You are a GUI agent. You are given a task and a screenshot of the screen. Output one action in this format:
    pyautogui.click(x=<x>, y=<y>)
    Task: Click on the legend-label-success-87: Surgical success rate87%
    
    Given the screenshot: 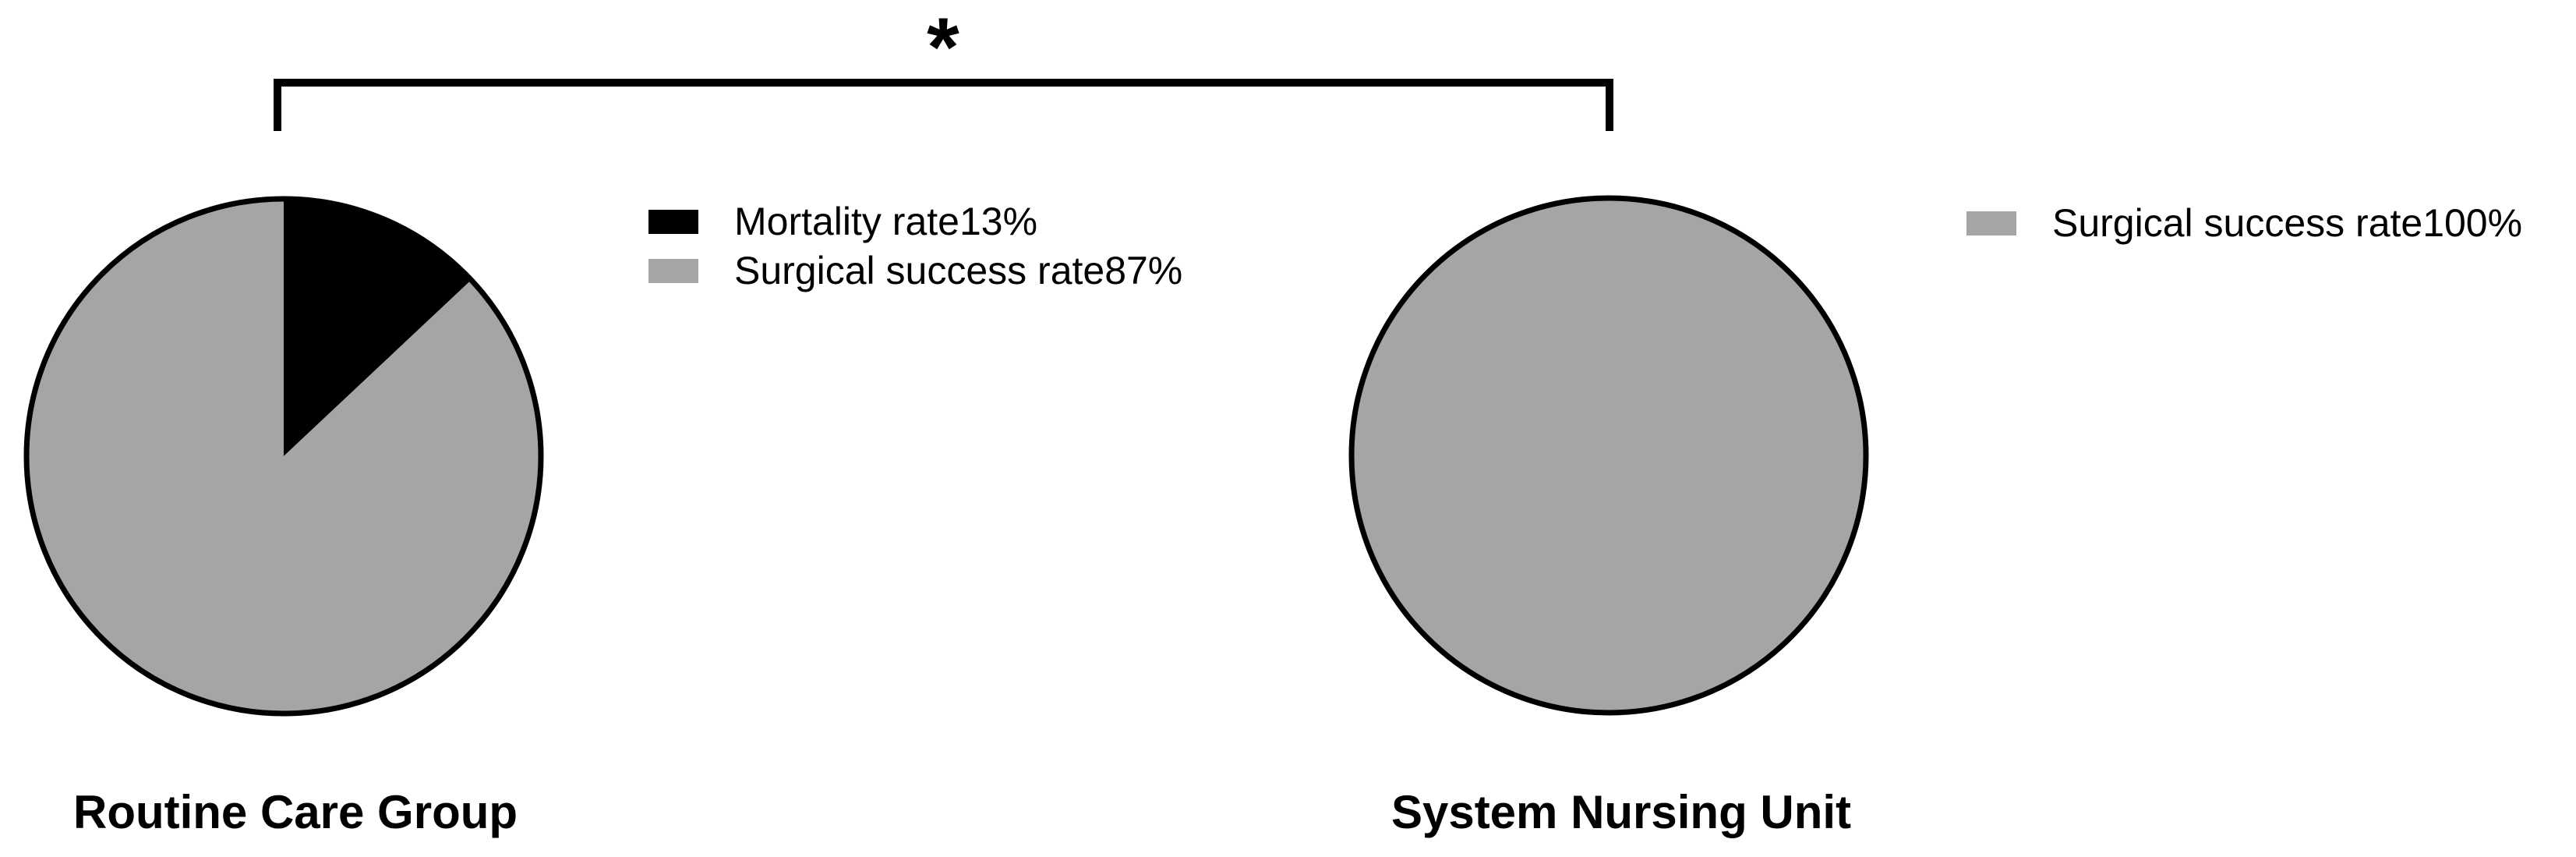 What is the action you would take?
    pyautogui.click(x=958, y=270)
    